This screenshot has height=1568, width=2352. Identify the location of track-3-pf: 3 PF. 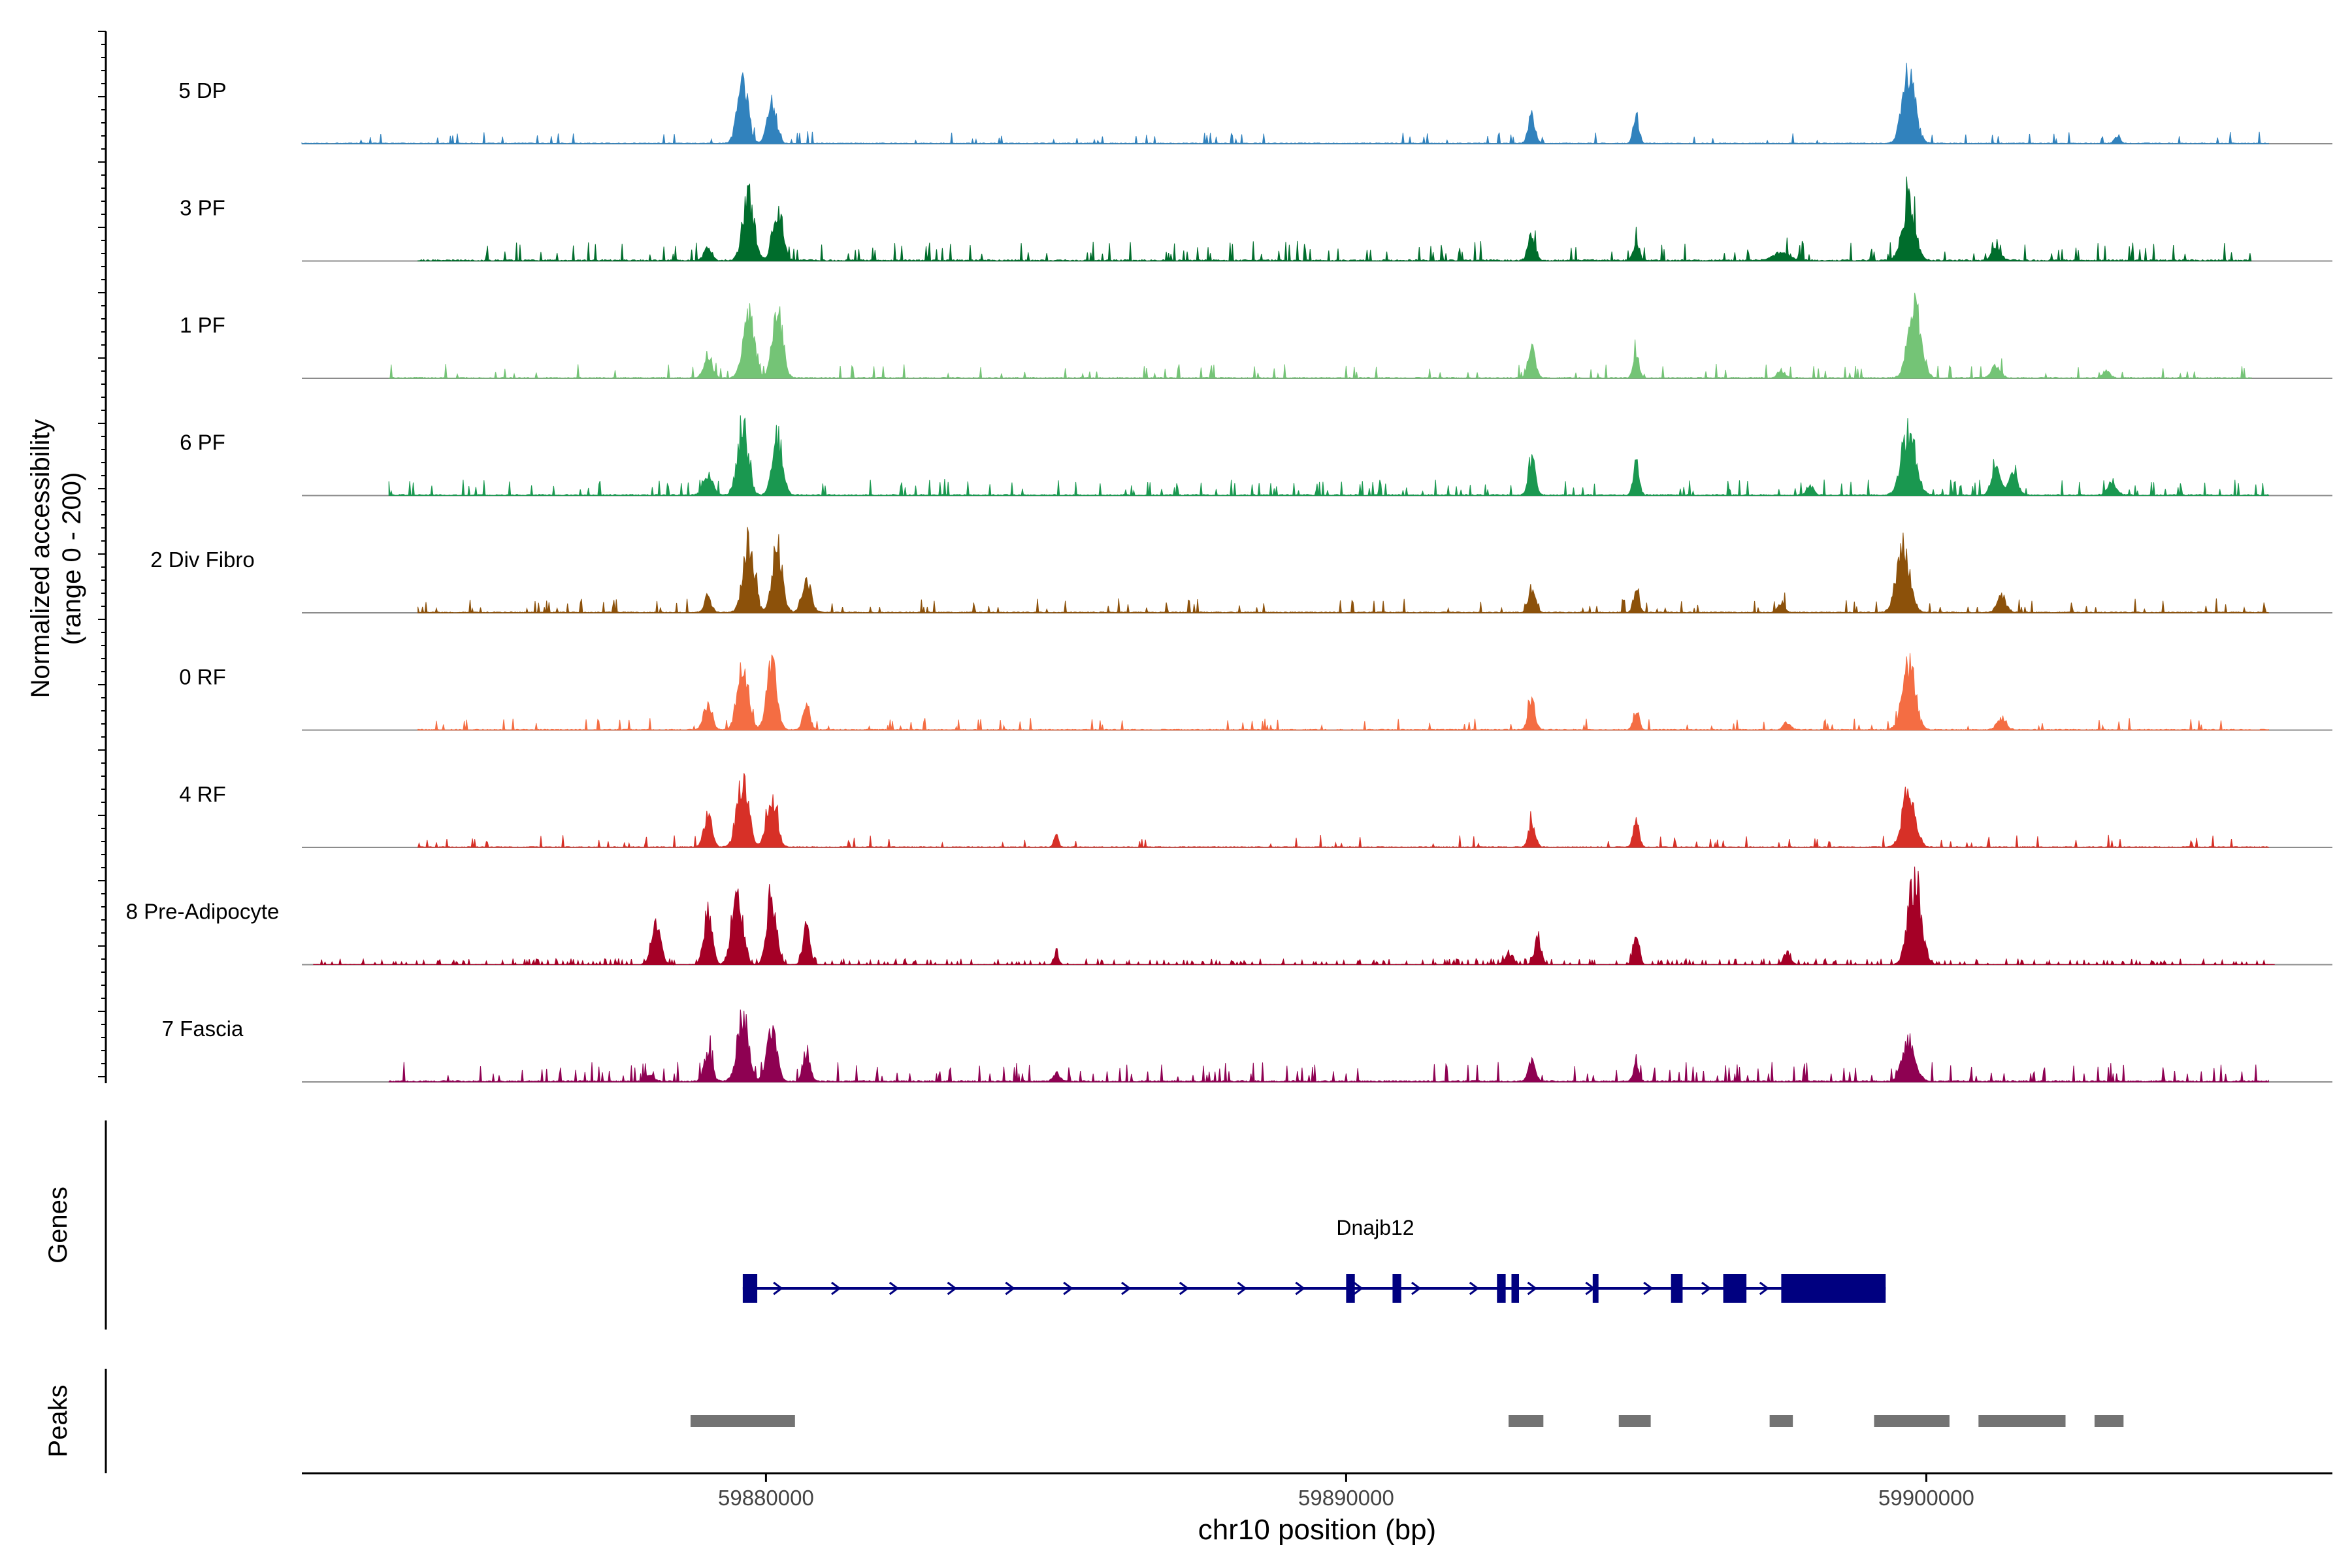
(1256, 219).